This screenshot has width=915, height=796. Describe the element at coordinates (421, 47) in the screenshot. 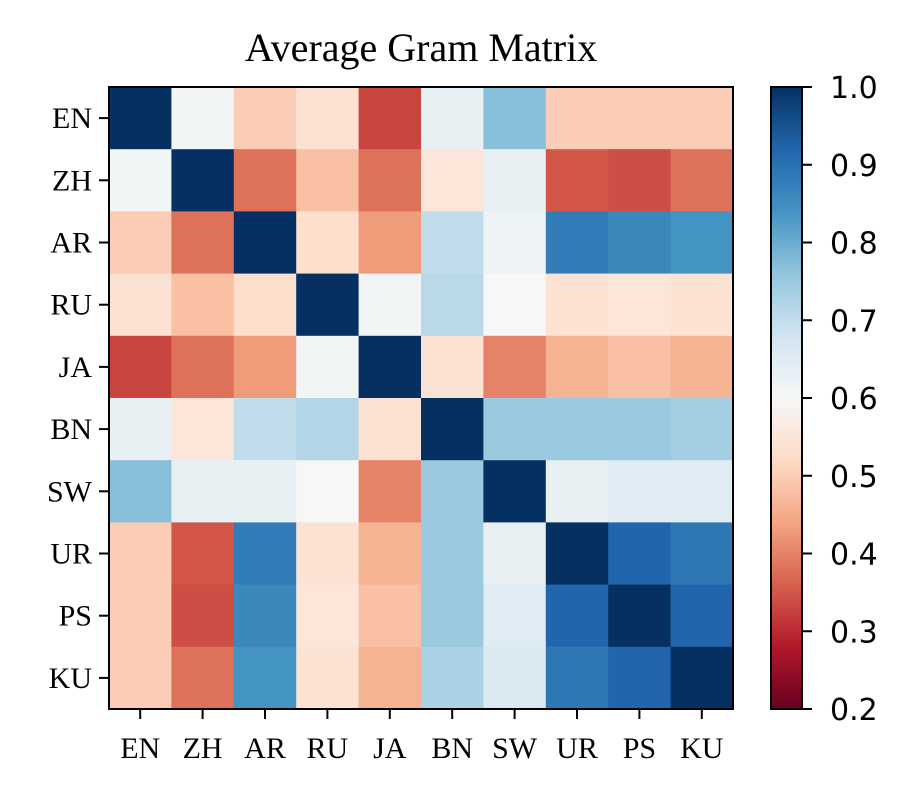

I see `chart-title: Average Gram Matrix` at that location.